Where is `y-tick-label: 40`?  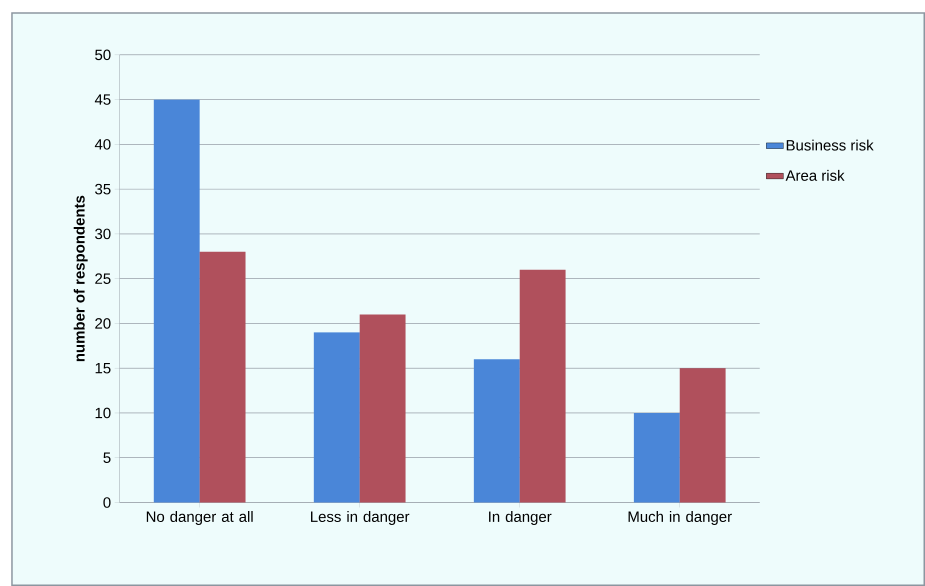 y-tick-label: 40 is located at coordinates (102, 144).